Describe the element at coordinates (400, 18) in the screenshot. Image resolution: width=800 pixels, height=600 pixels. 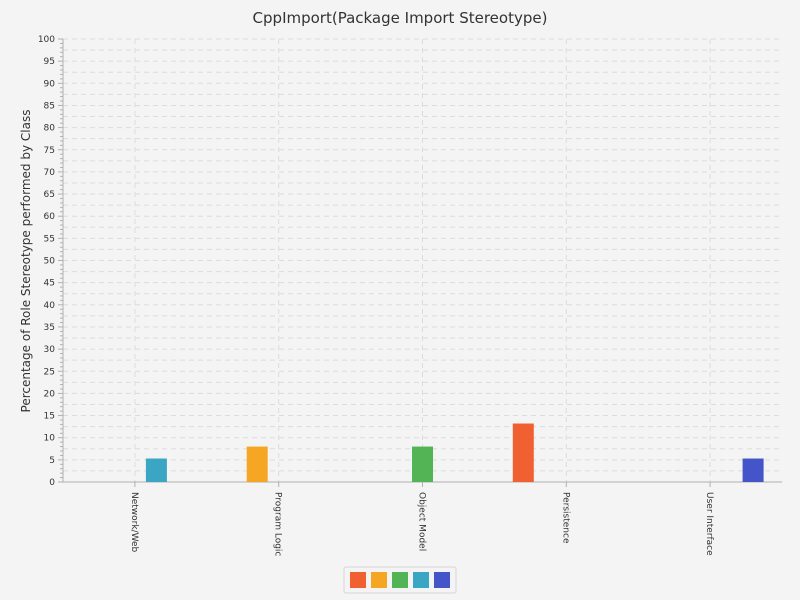
I see `chart-title: CppImport(Package Import Stereotype)` at that location.